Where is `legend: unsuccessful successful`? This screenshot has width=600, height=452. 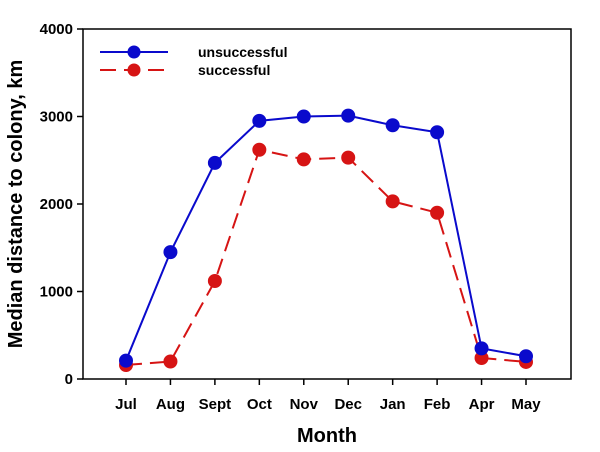 legend: unsuccessful successful is located at coordinates (193, 61).